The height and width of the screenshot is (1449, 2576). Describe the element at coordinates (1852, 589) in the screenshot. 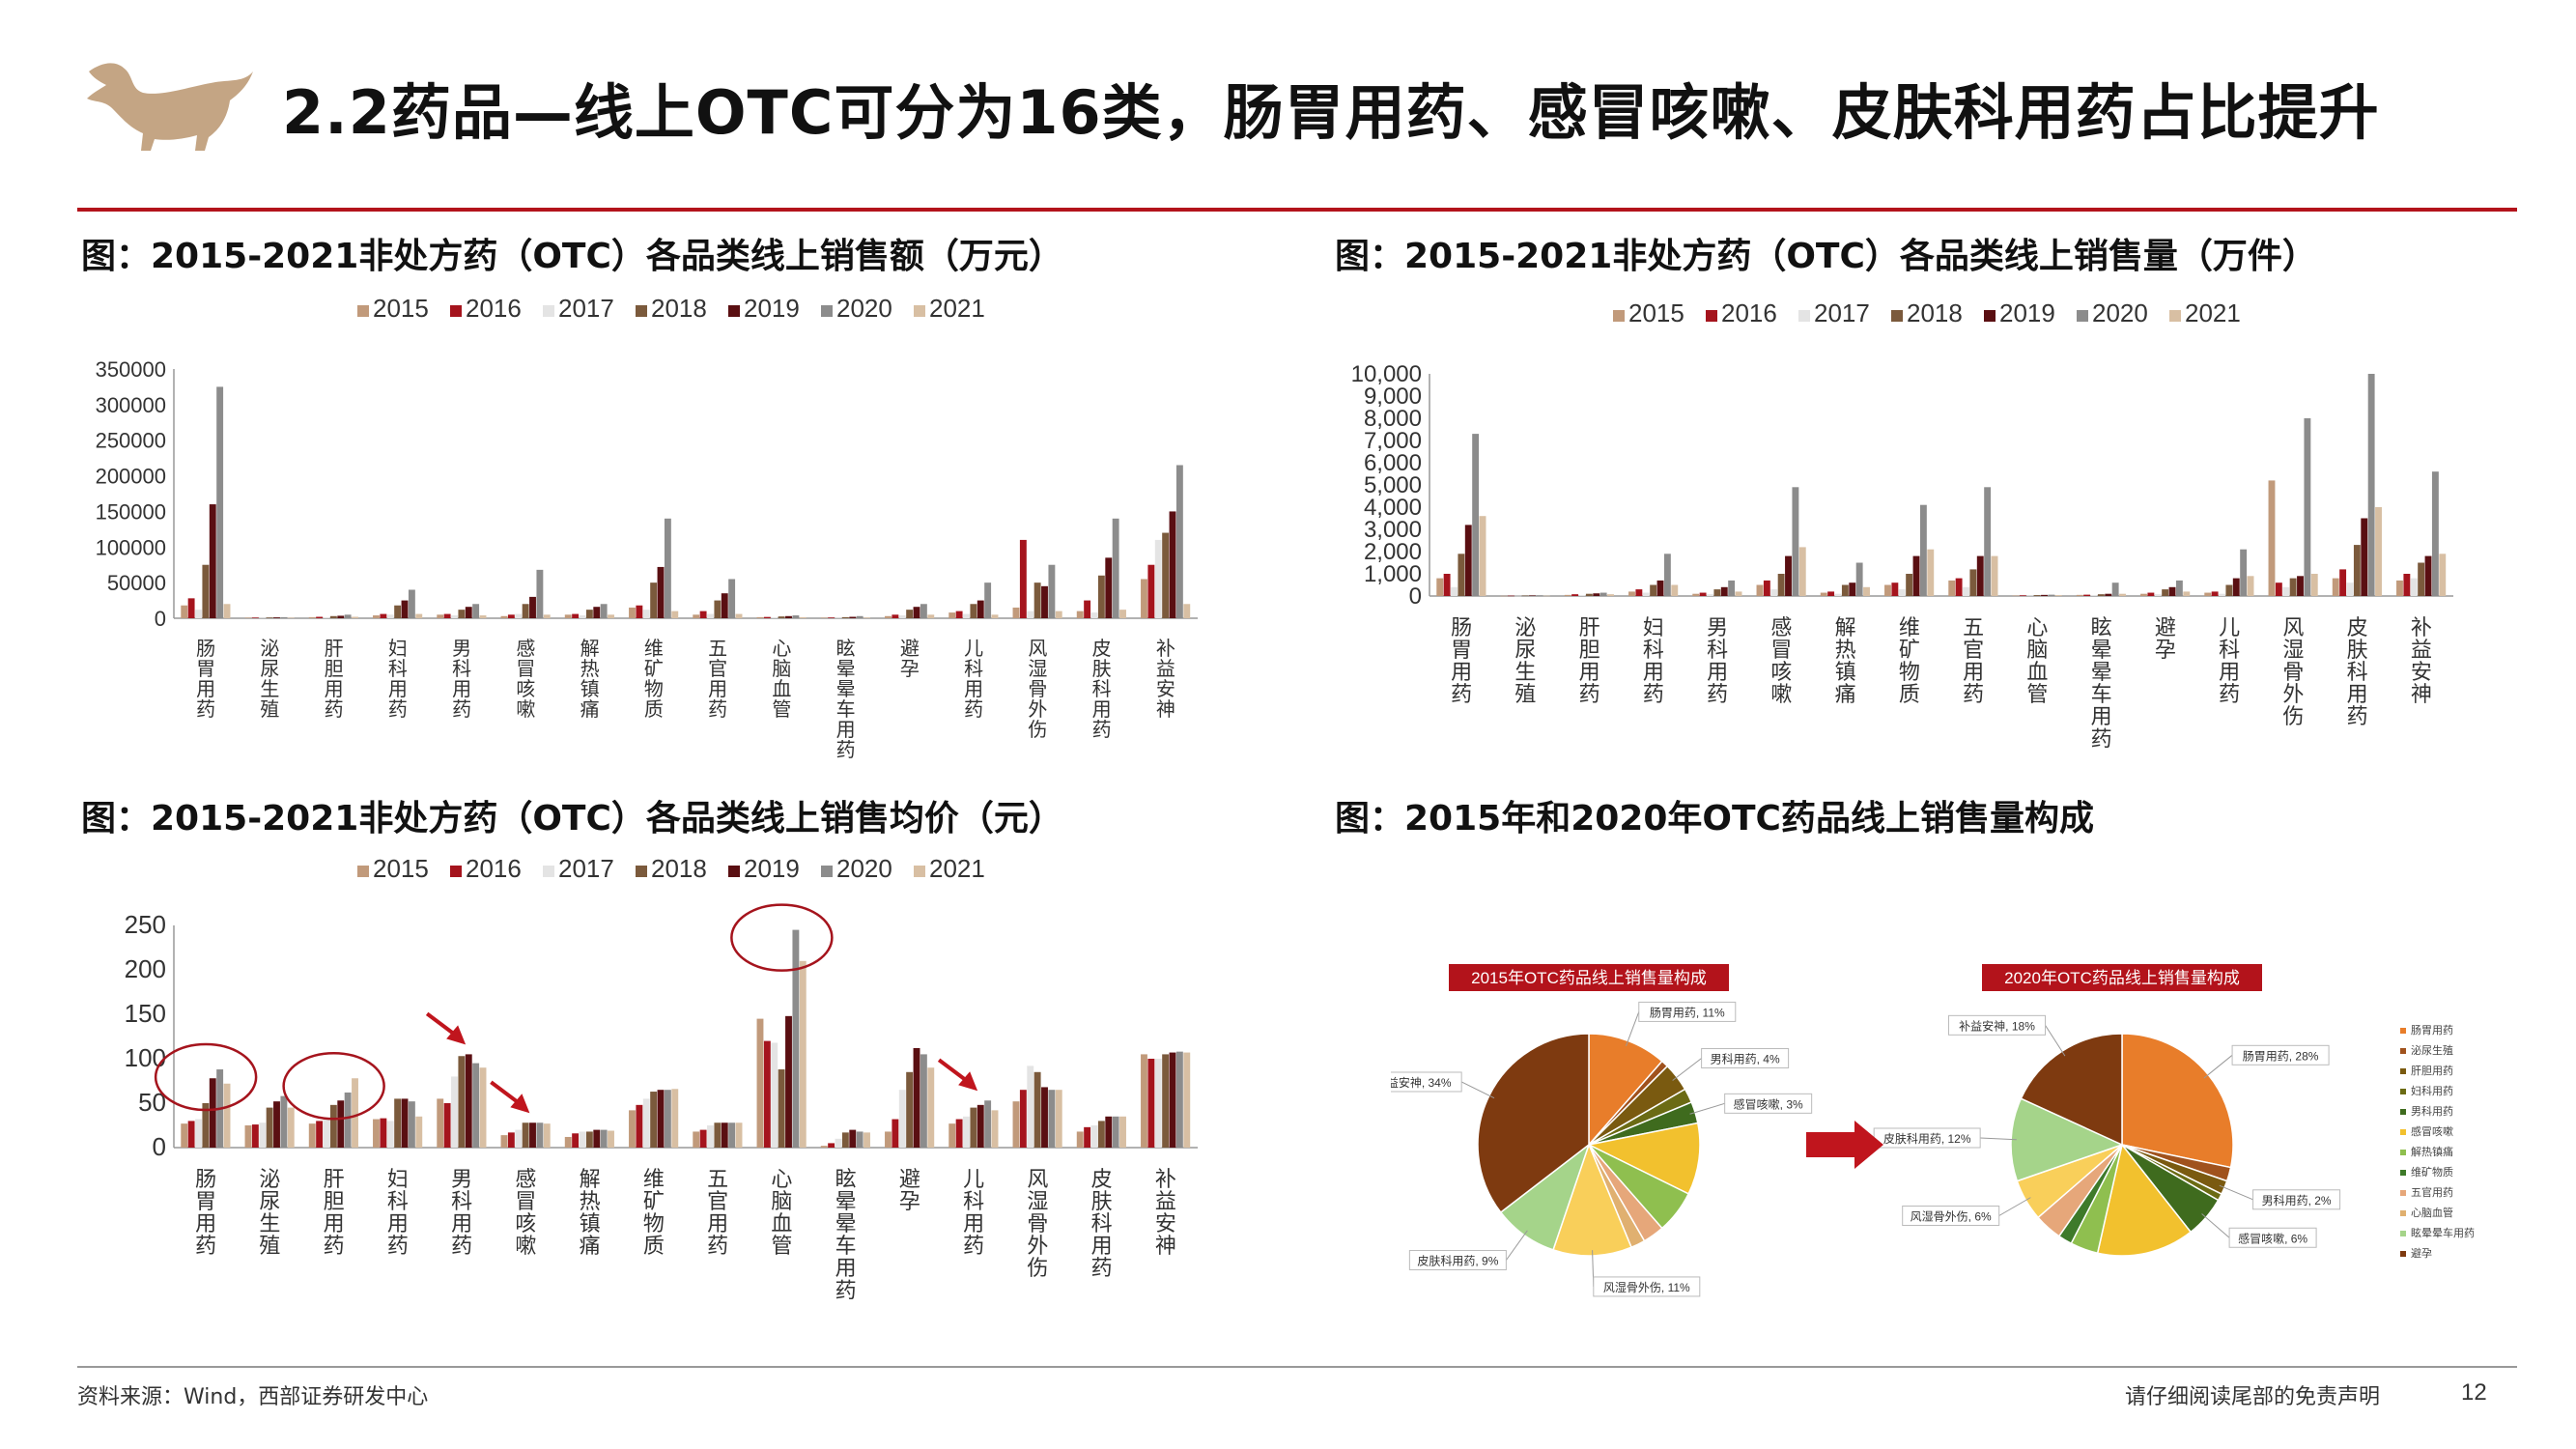

I see `bar-2019-解热镇痛` at that location.